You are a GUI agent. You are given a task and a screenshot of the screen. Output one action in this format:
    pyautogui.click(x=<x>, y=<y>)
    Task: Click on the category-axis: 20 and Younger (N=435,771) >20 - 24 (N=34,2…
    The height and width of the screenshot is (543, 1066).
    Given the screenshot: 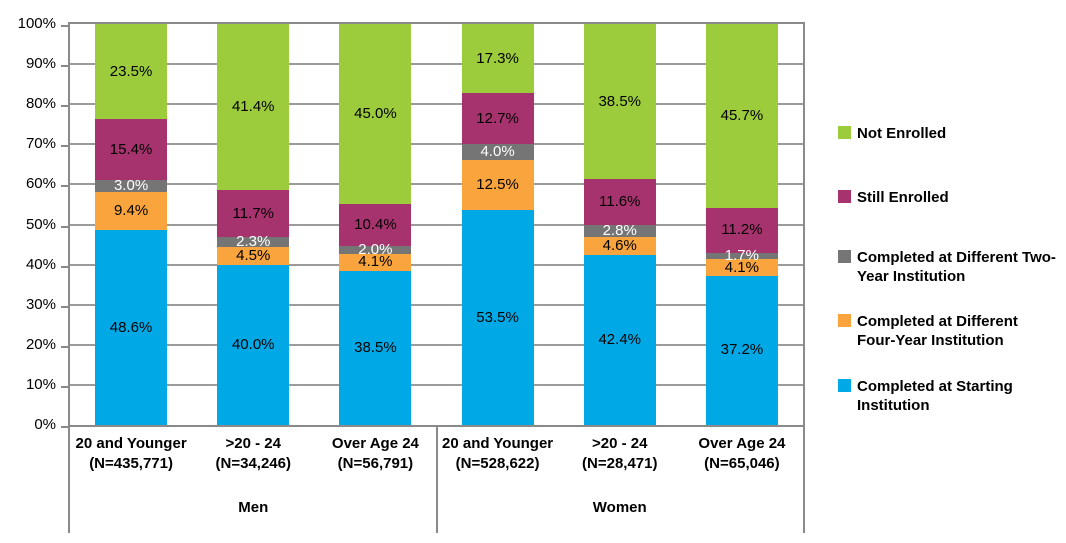 What is the action you would take?
    pyautogui.click(x=436, y=480)
    